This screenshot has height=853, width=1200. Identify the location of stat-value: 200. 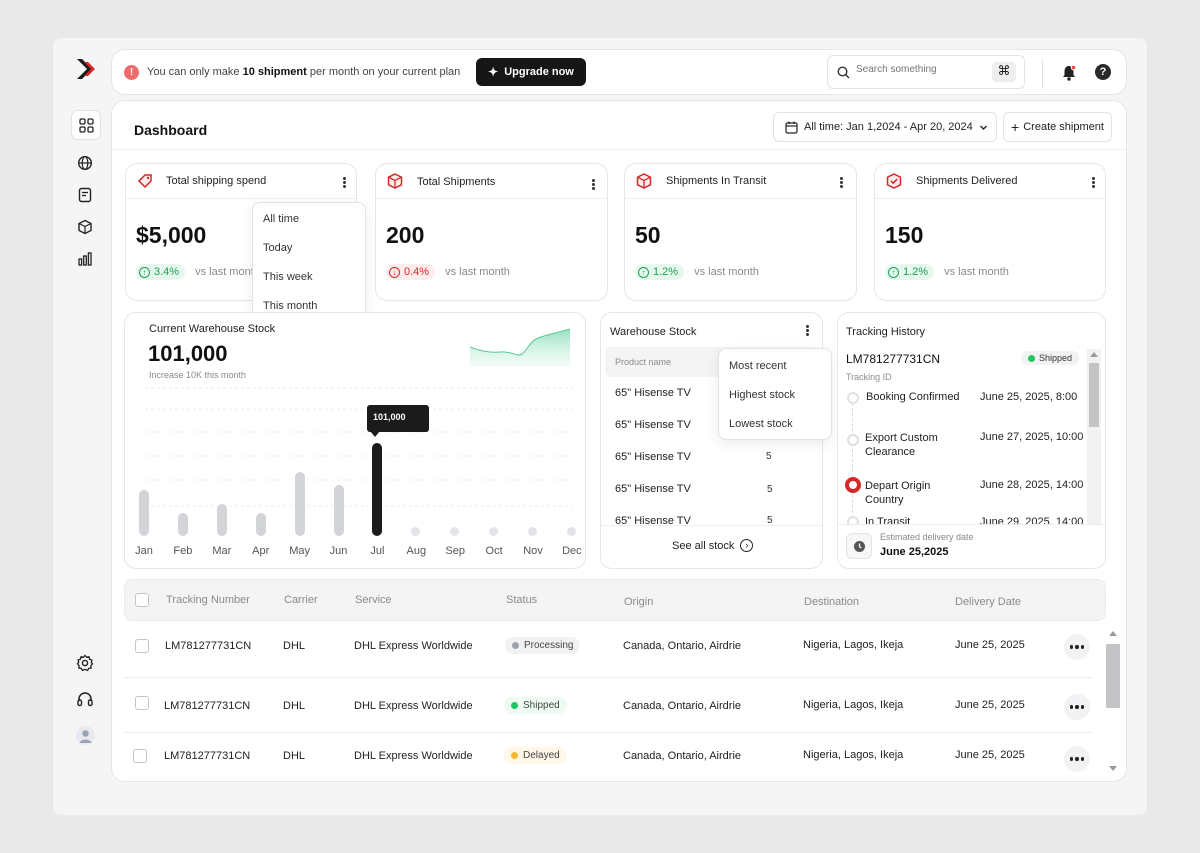
(405, 235).